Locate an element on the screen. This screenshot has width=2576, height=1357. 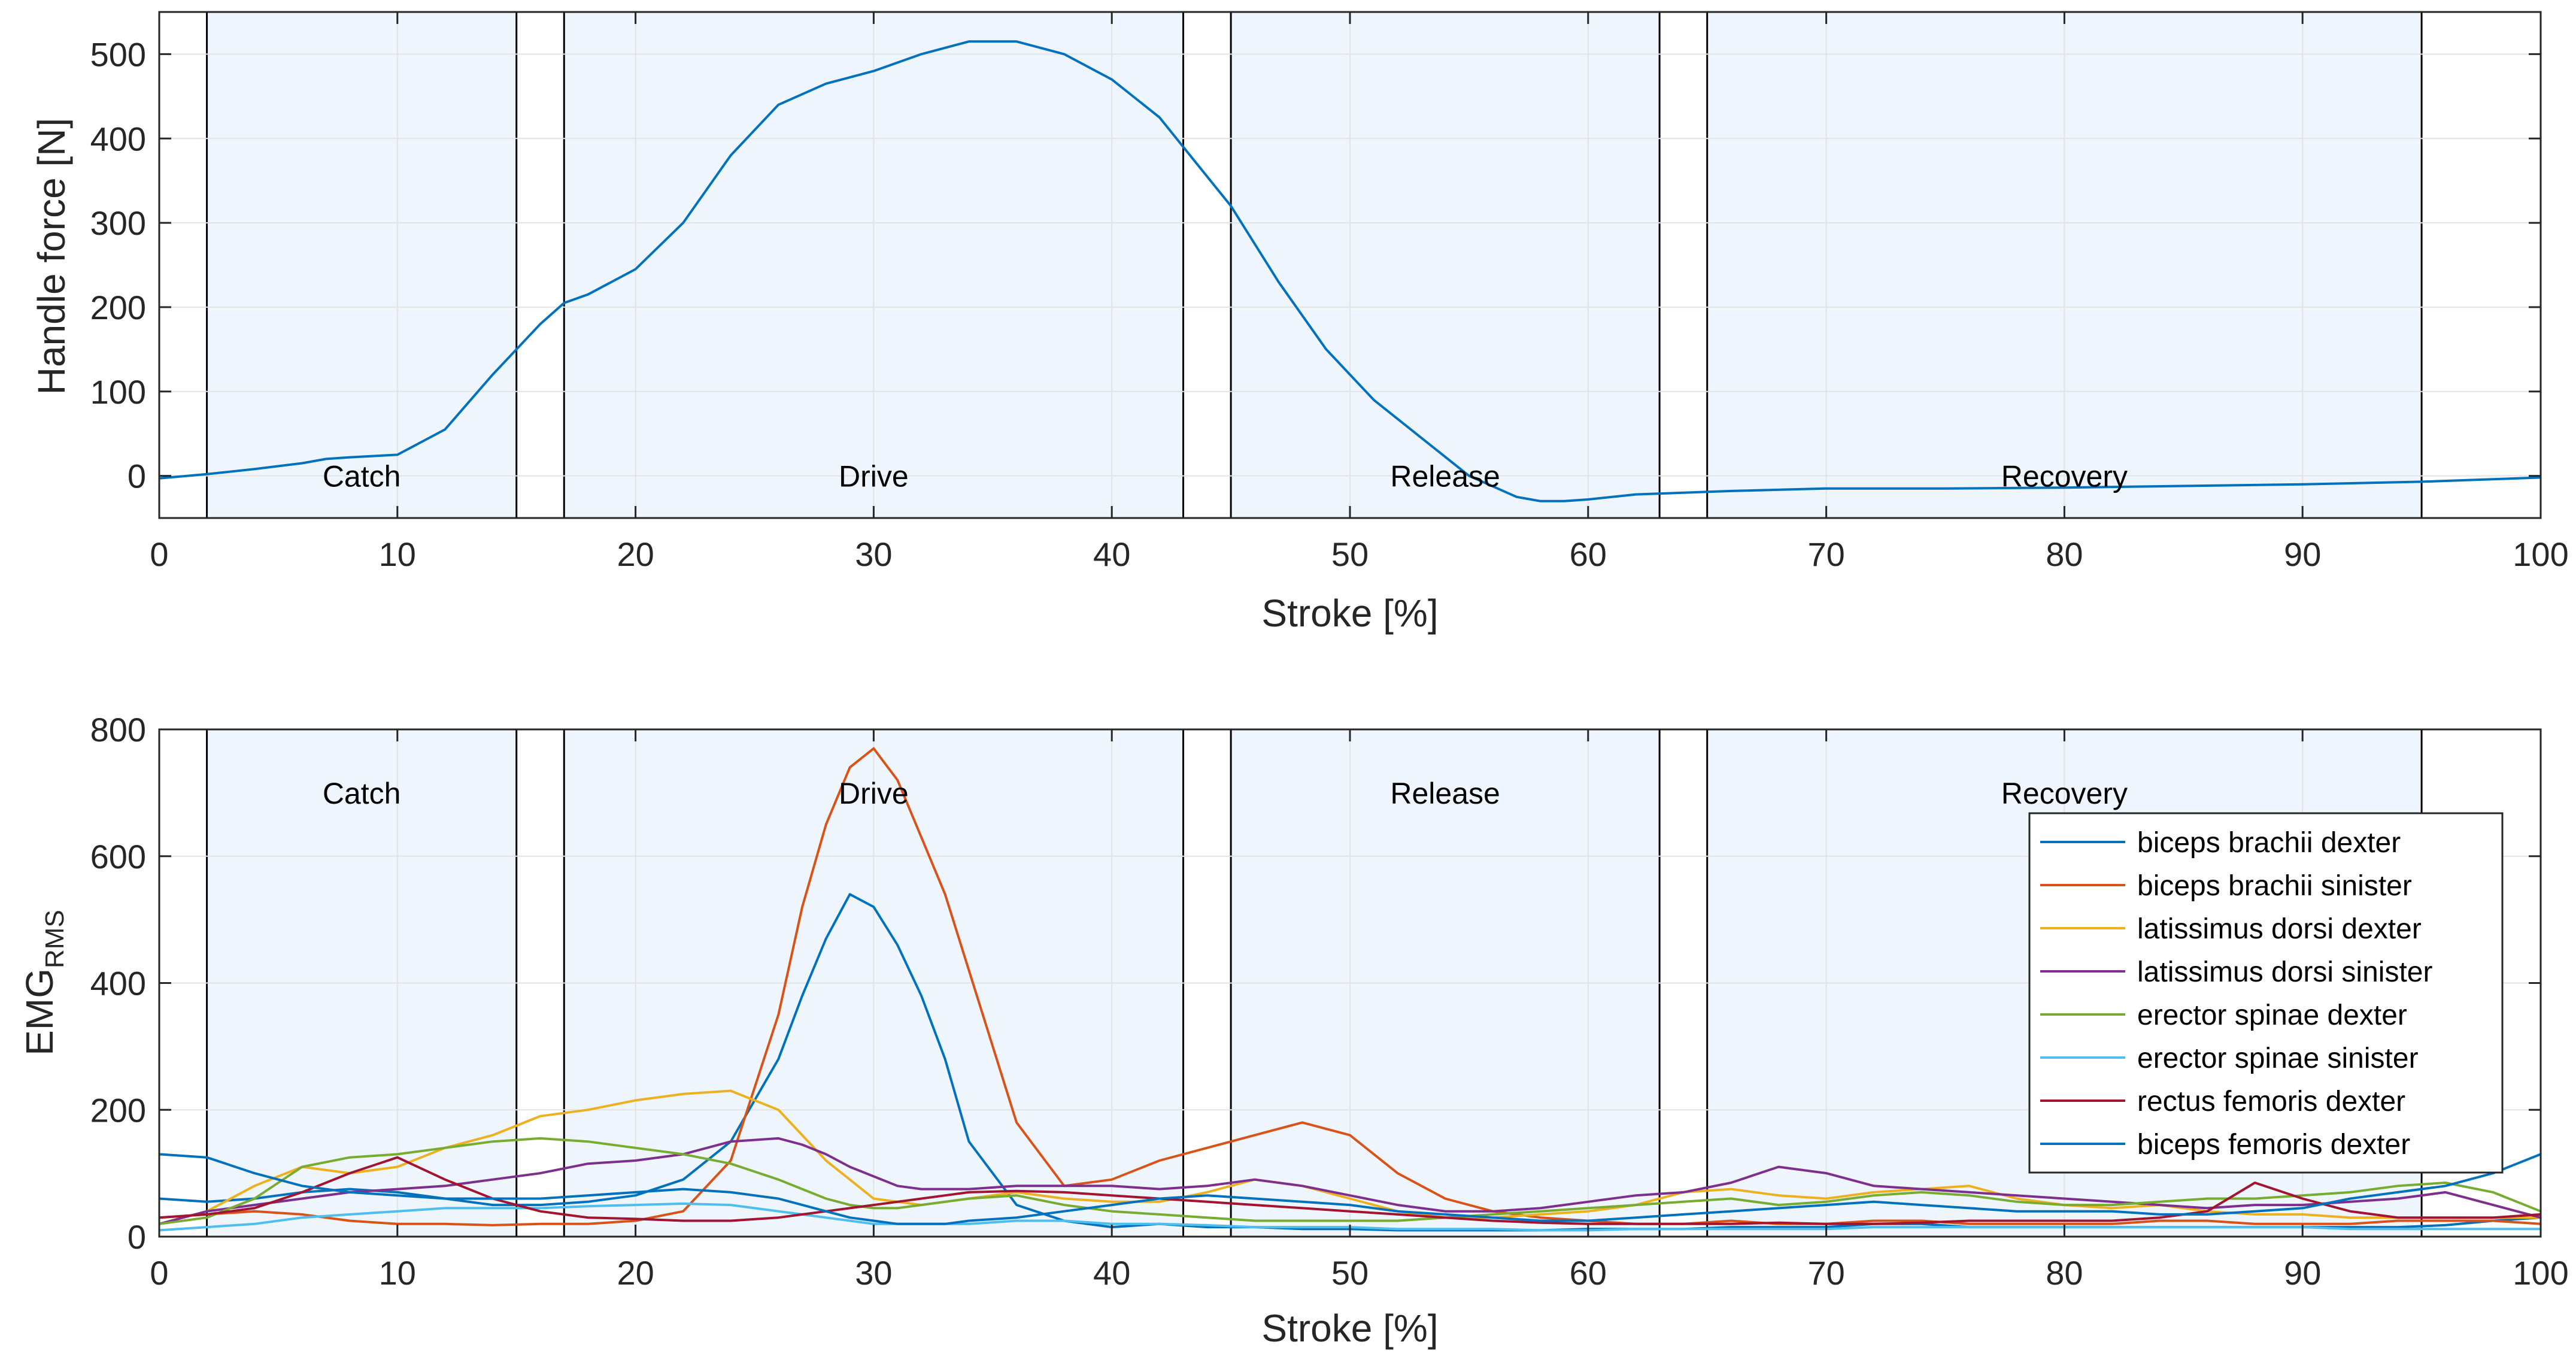
phase-region-catch is located at coordinates (362, 265).